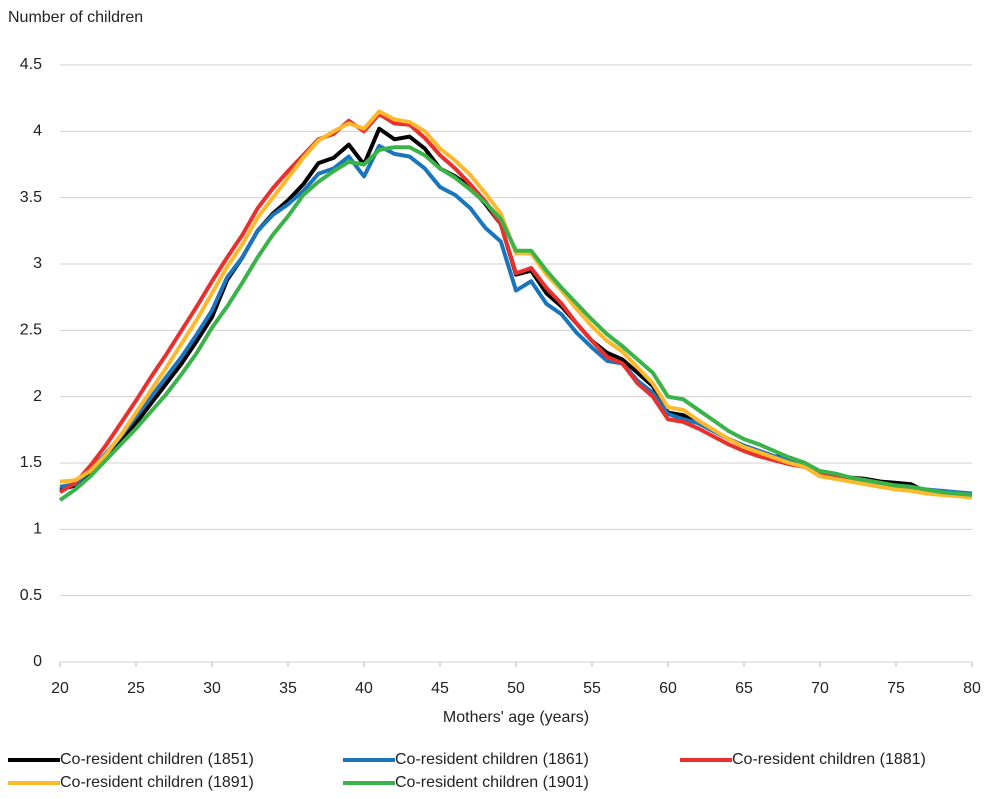 Image resolution: width=985 pixels, height=799 pixels. I want to click on y-tick-label: 2, so click(37, 396).